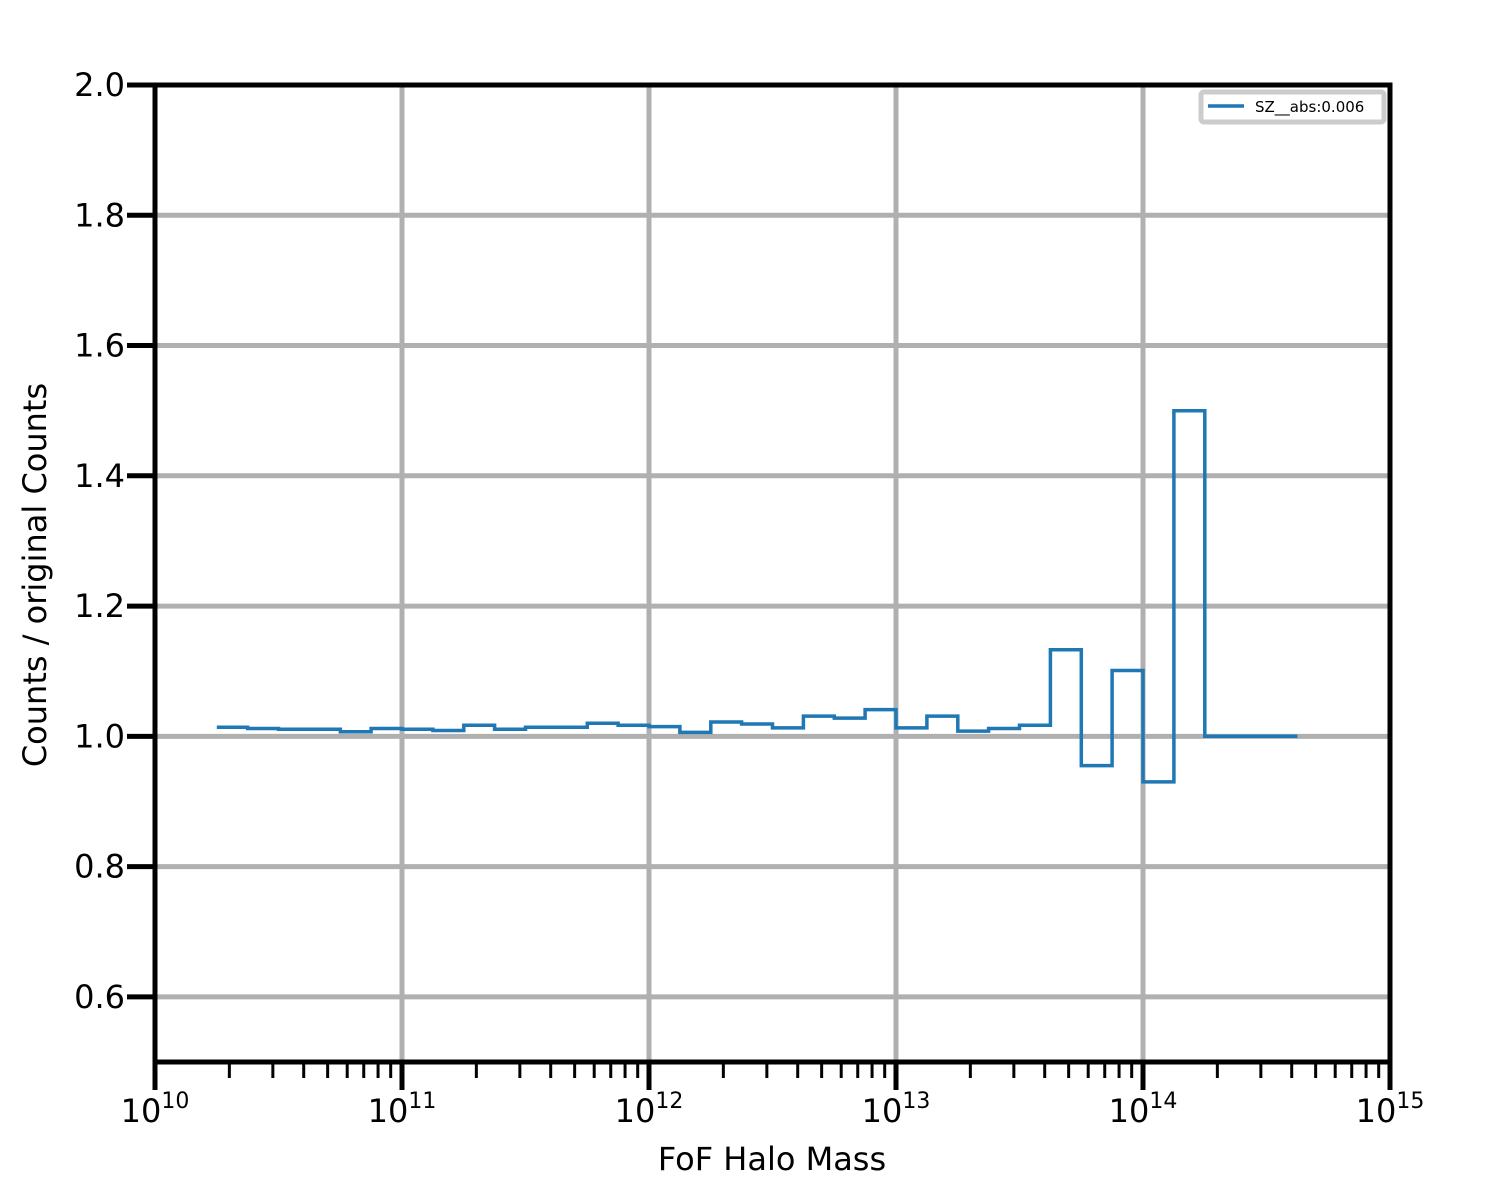  What do you see at coordinates (772, 1159) in the screenshot?
I see `x-axis-label: FoF Halo Mass` at bounding box center [772, 1159].